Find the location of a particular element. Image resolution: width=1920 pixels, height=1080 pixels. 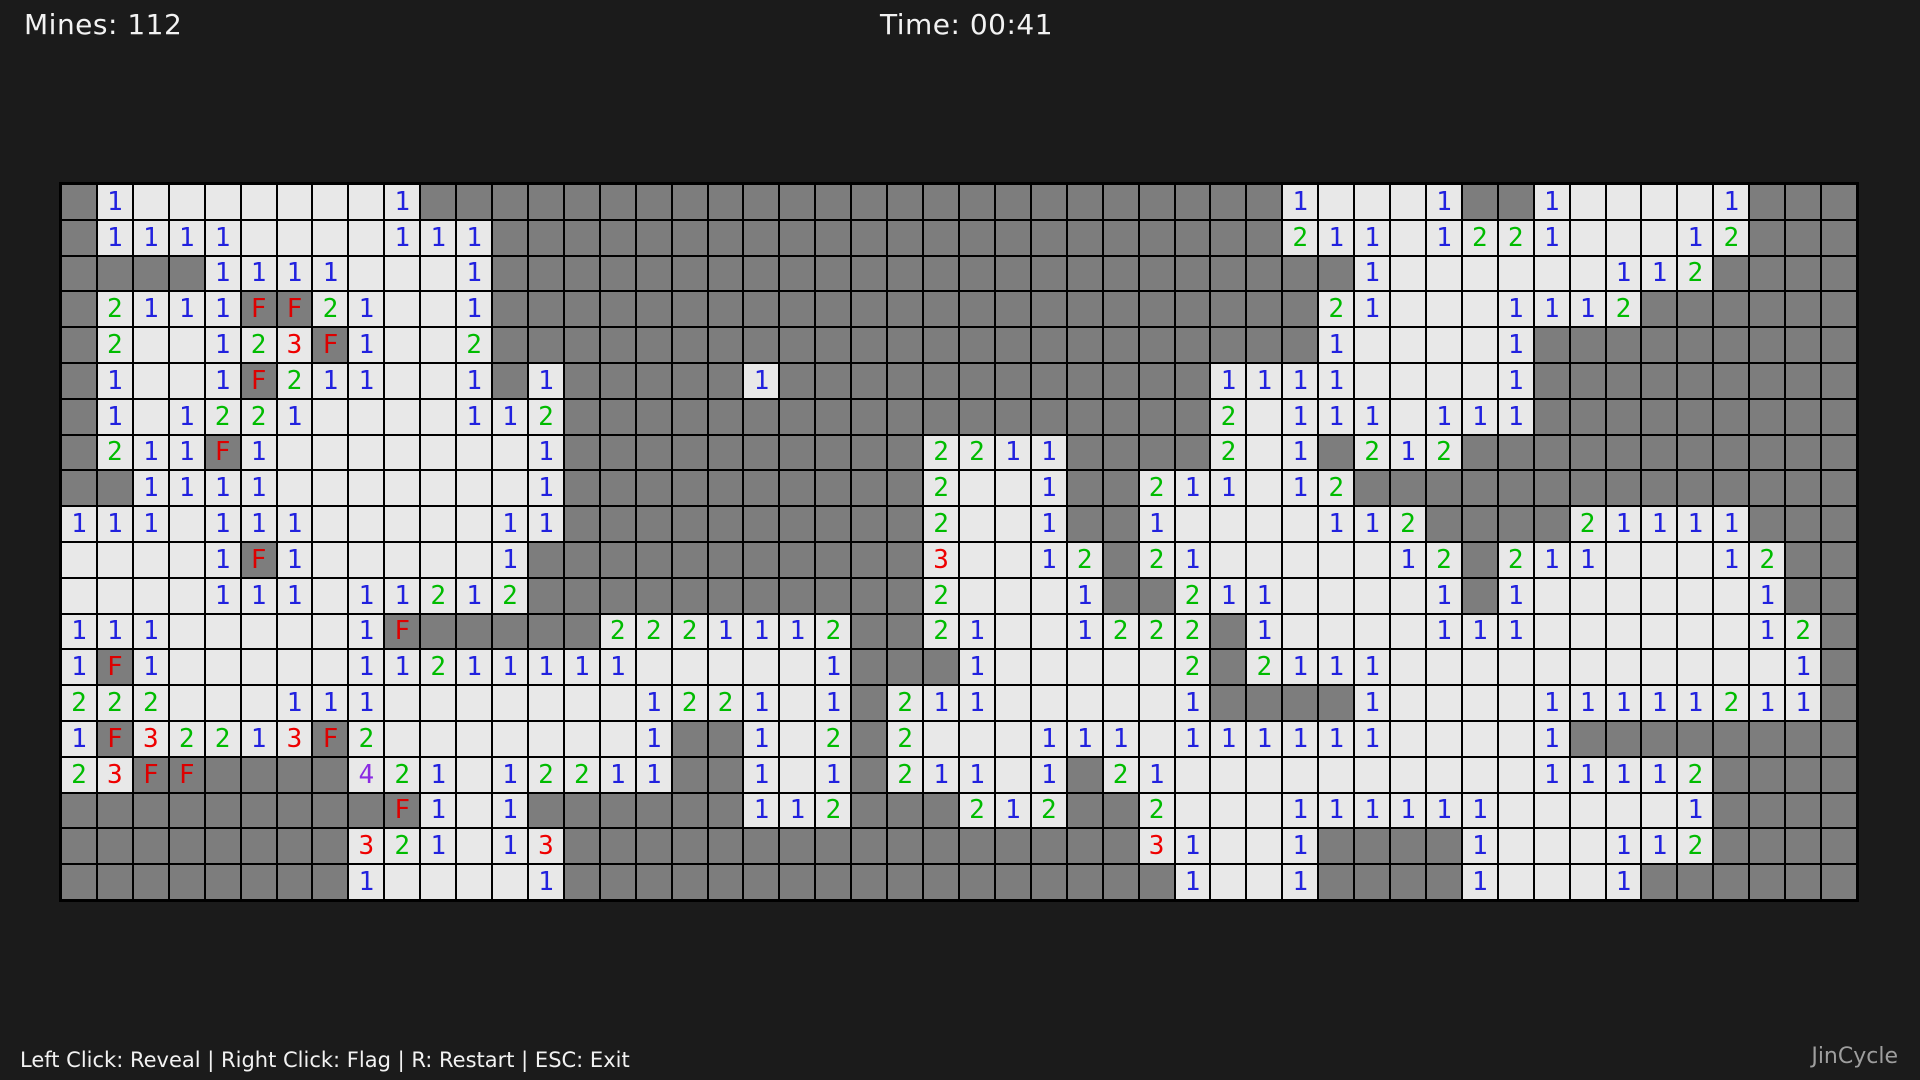

cell-r5-c18 is located at coordinates (725, 380).